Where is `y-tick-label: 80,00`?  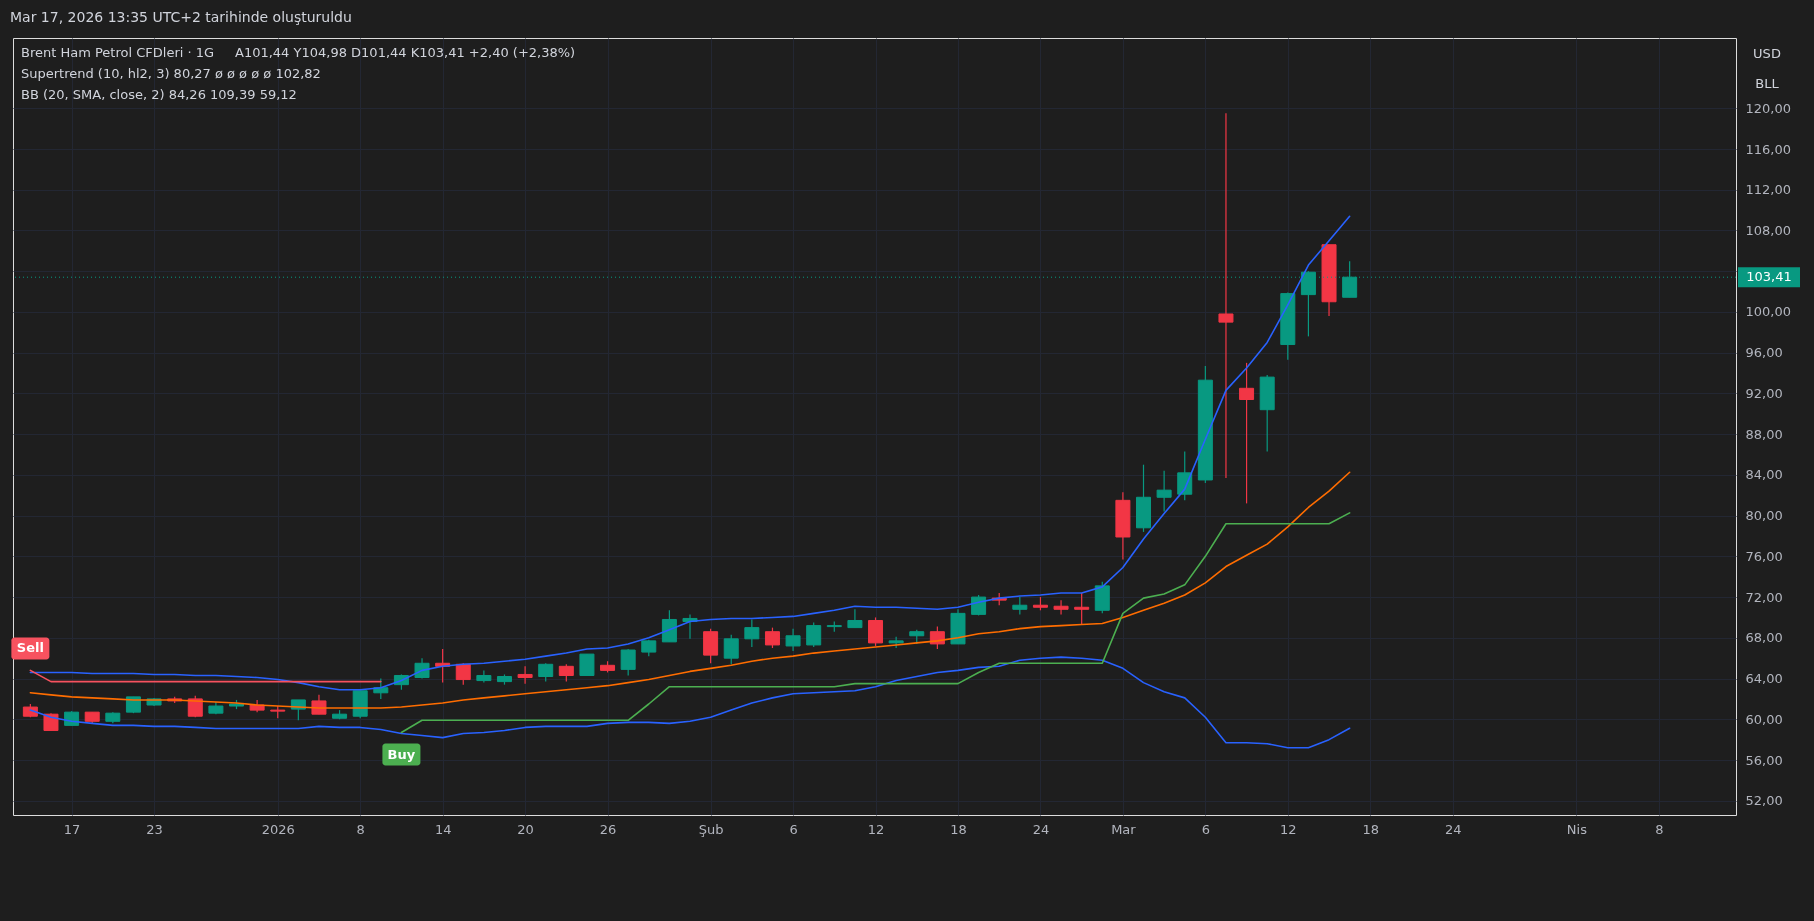
y-tick-label: 80,00 is located at coordinates (1764, 516).